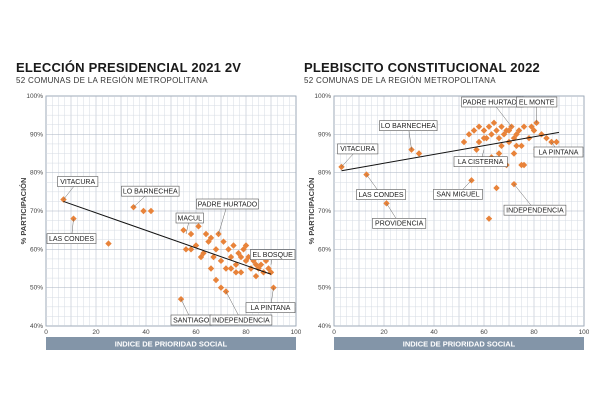  I want to click on y-tick-label: 60%, so click(324, 249).